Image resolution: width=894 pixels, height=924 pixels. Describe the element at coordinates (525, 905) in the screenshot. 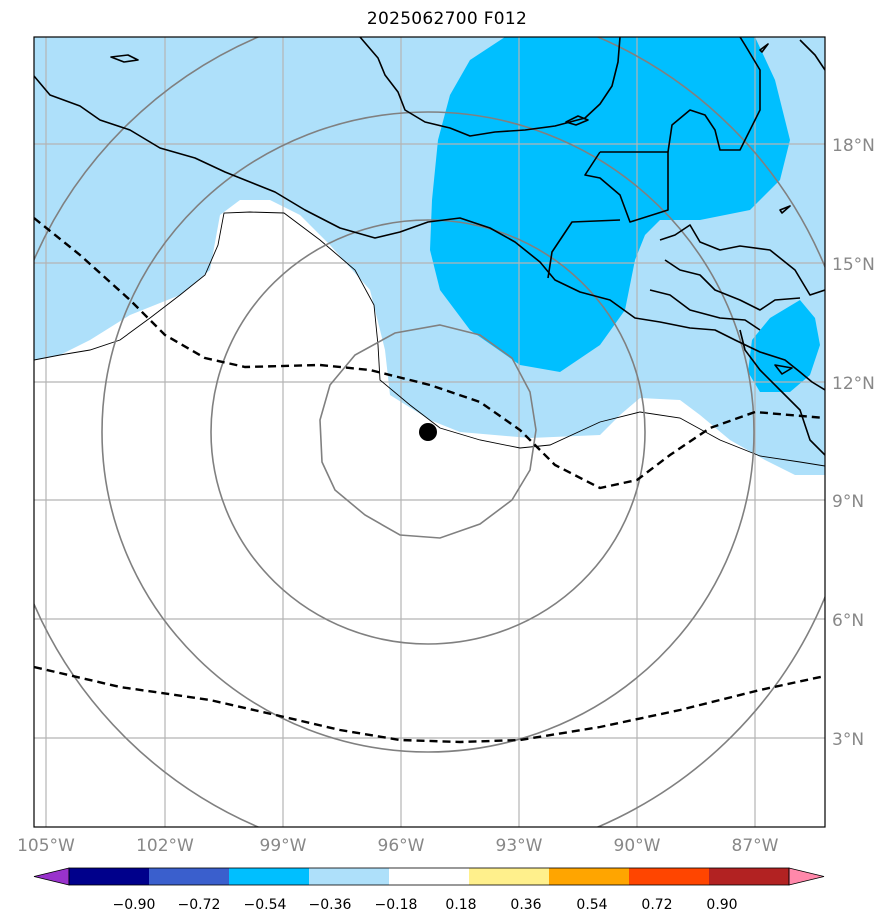

I see `colorbar-tick-label: 0.36` at that location.